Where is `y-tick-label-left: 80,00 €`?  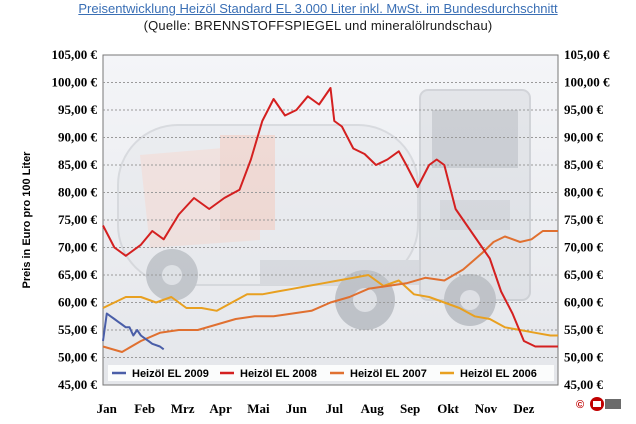 y-tick-label-left: 80,00 € is located at coordinates (78, 192).